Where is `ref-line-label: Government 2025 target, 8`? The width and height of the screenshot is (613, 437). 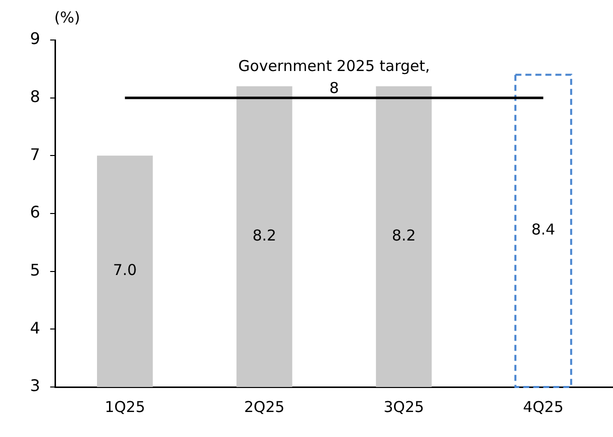
ref-line-label: Government 2025 target, 8 is located at coordinates (334, 76).